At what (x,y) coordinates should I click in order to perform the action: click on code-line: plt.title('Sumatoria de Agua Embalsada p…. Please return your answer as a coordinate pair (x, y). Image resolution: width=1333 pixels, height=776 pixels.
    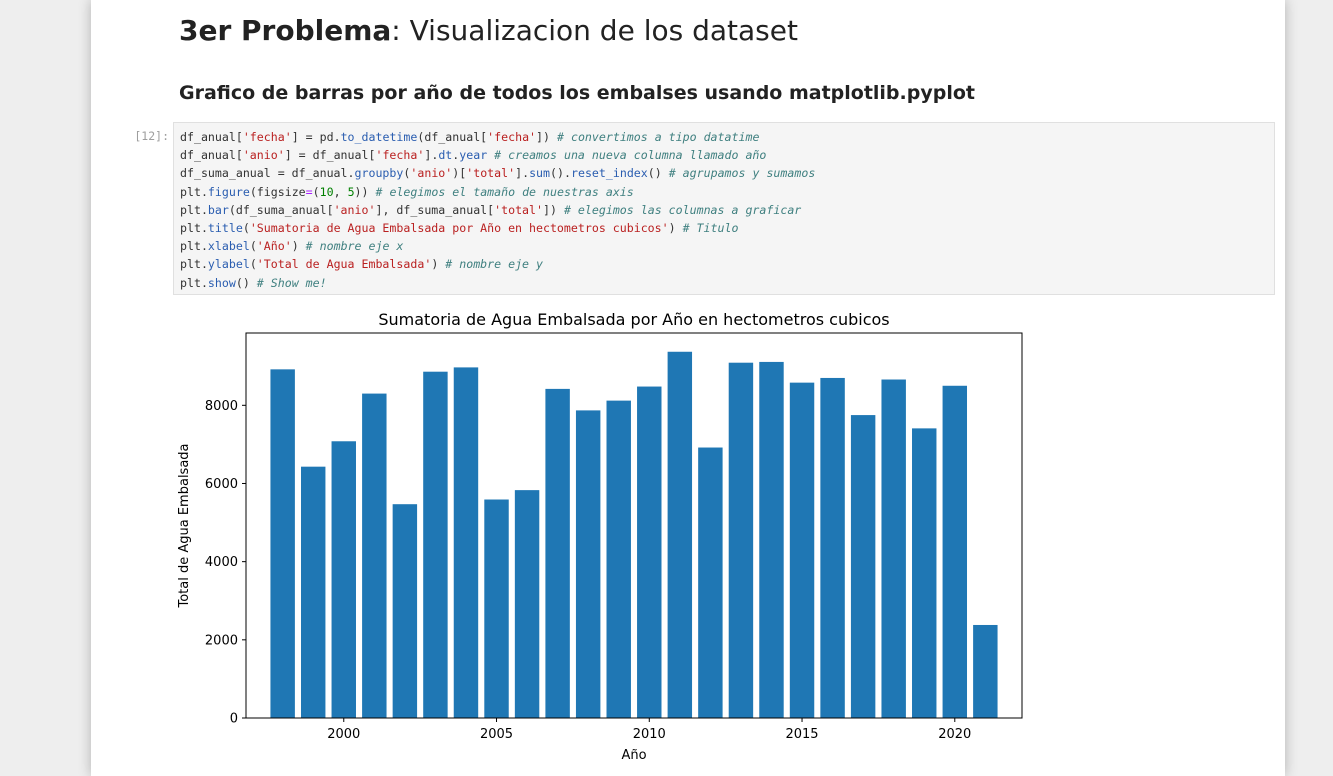
    Looking at the image, I should click on (459, 228).